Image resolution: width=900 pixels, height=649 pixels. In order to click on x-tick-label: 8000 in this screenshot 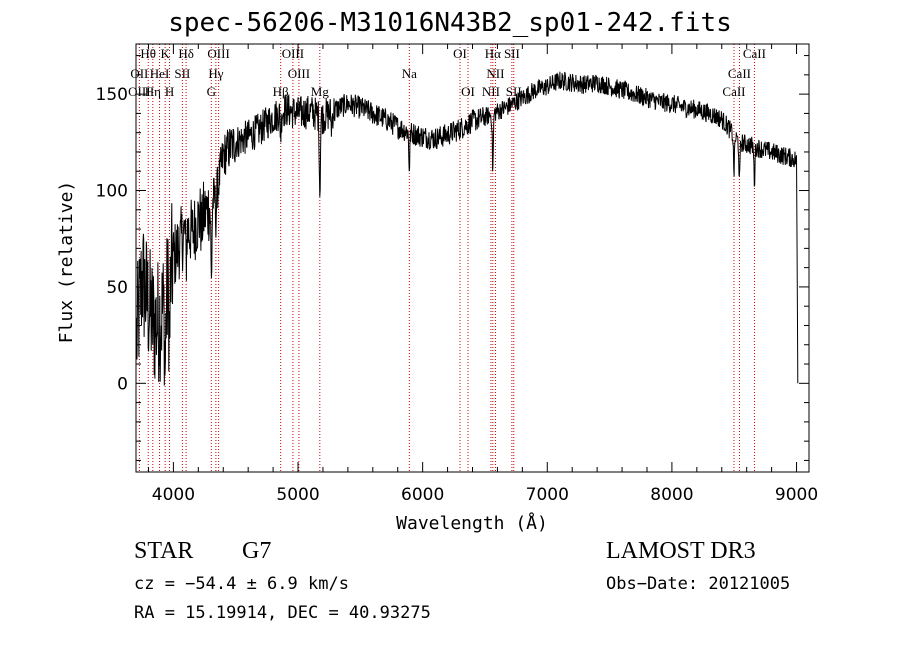, I will do `click(671, 495)`.